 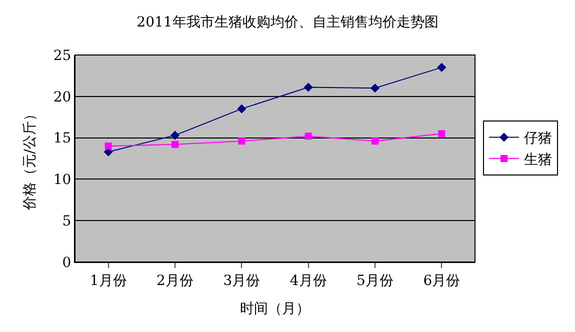 I want to click on chart-title: 2011年我市生猪收购均价、自主销售均价走势图, so click(x=287, y=22).